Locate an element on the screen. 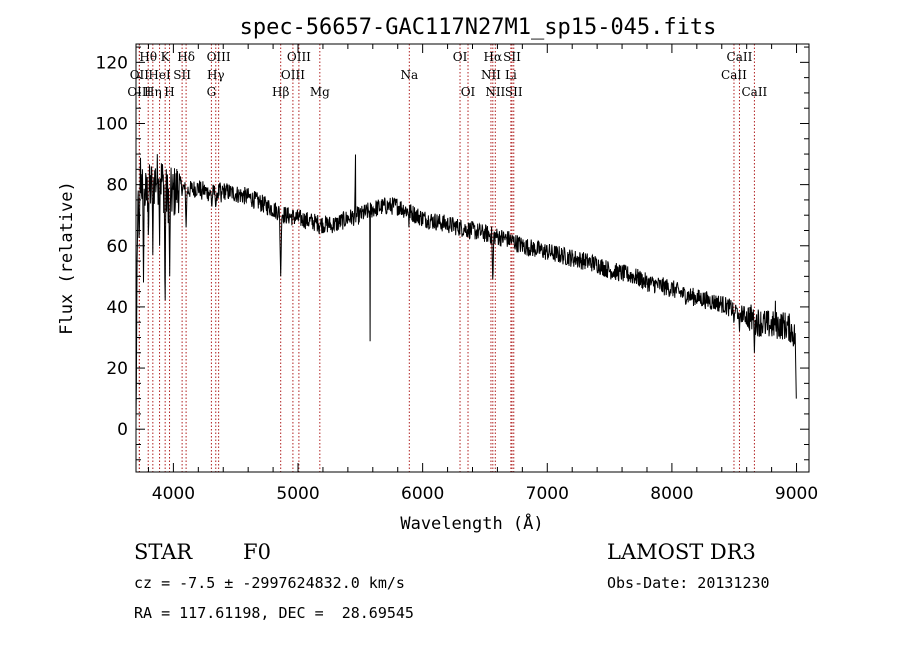 This screenshot has height=649, width=900. y-tick-label-1: 20 is located at coordinates (117, 369).